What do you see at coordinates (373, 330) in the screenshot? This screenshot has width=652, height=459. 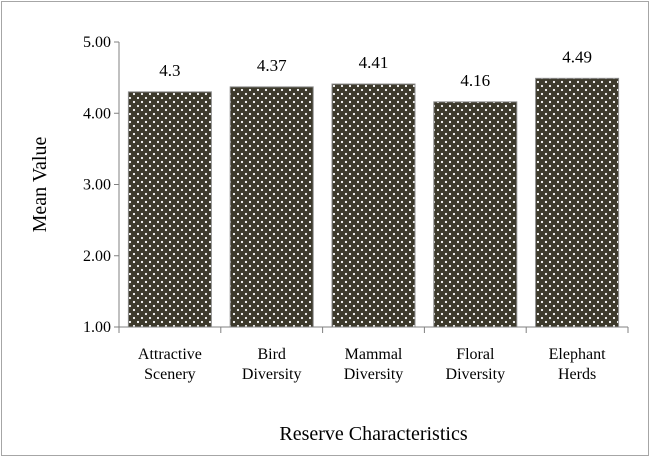 I see `x-ticks` at bounding box center [373, 330].